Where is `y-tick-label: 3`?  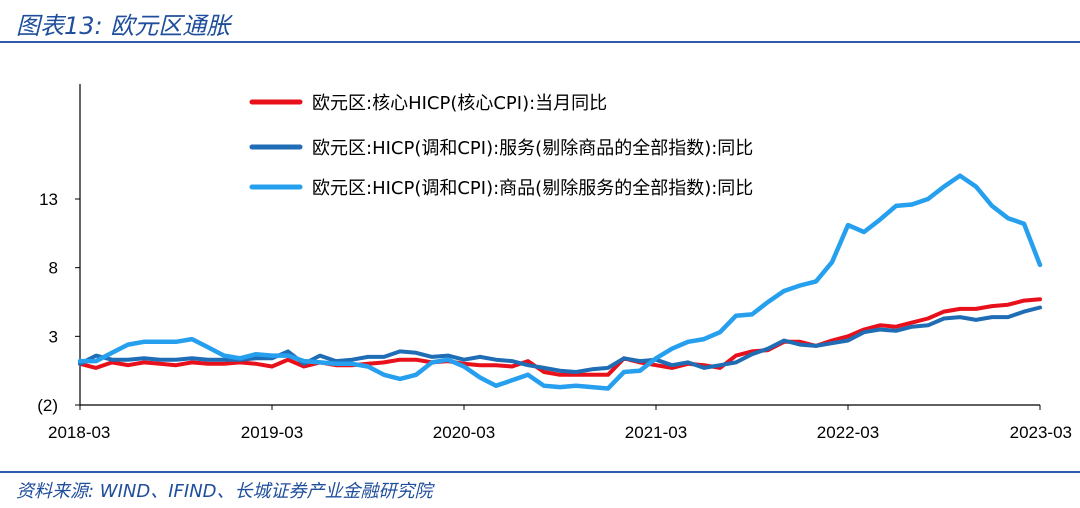 y-tick-label: 3 is located at coordinates (53, 336).